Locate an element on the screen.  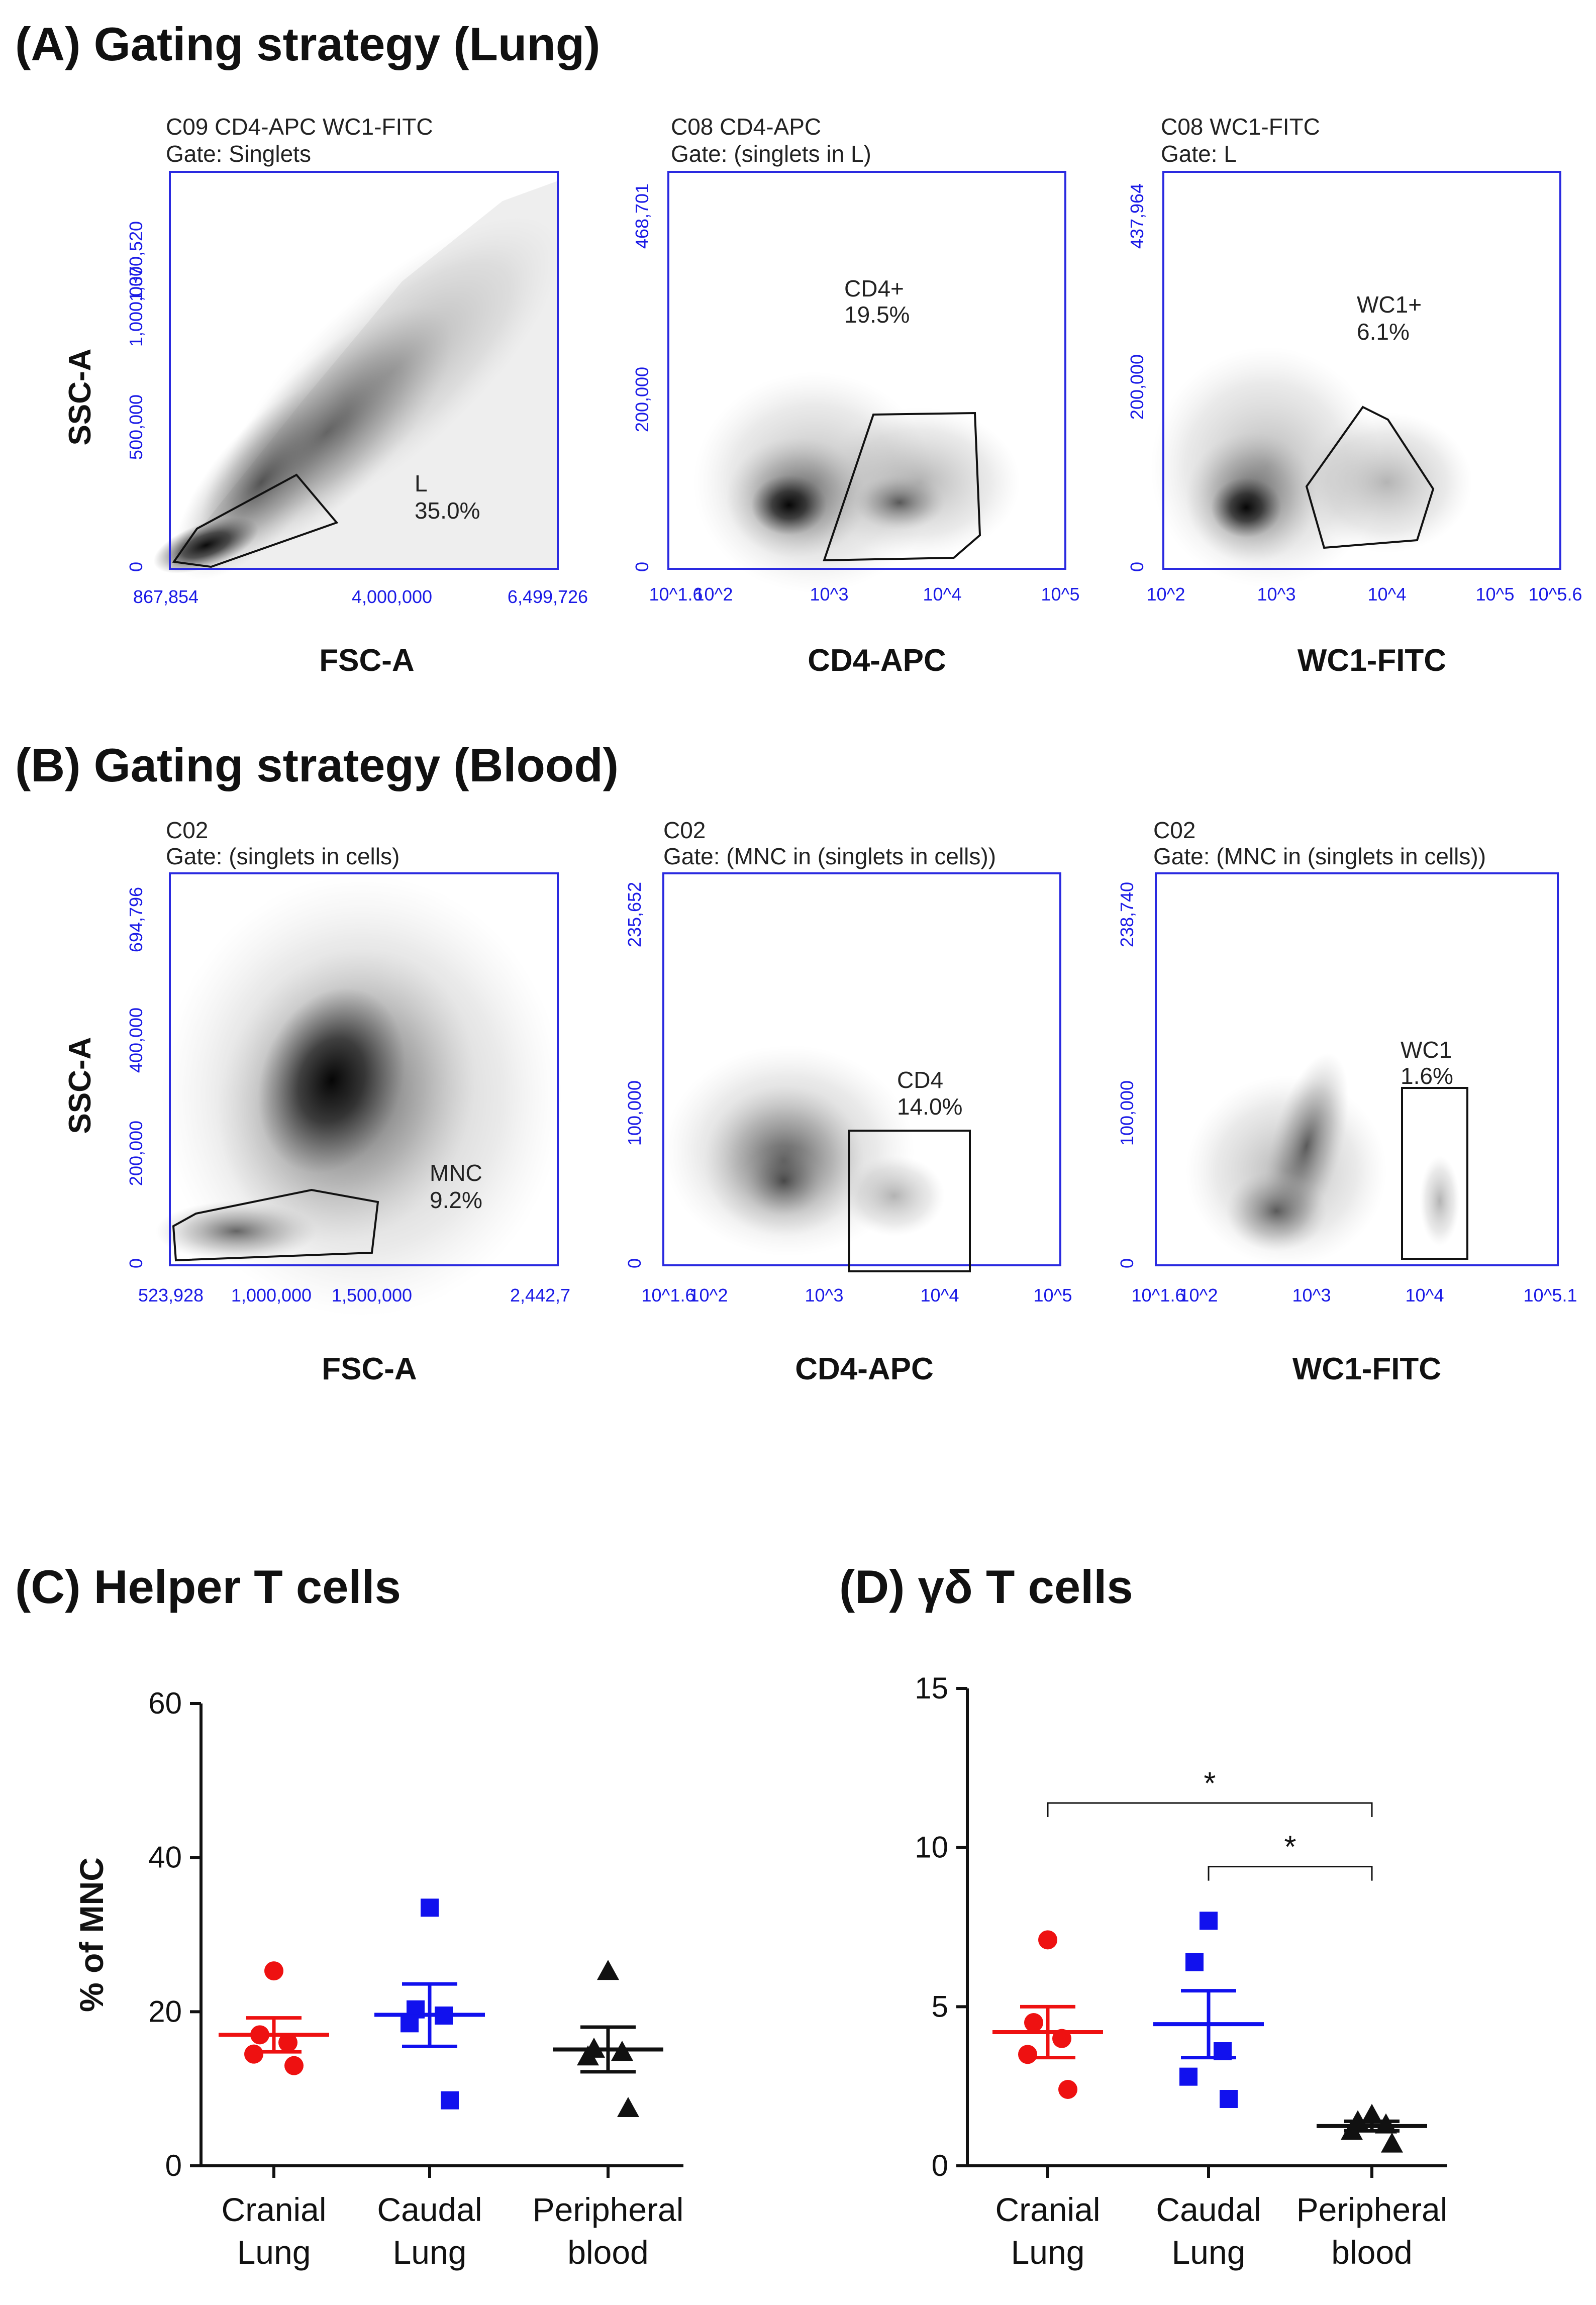
y-tick-label: 694,796 is located at coordinates (136, 919).